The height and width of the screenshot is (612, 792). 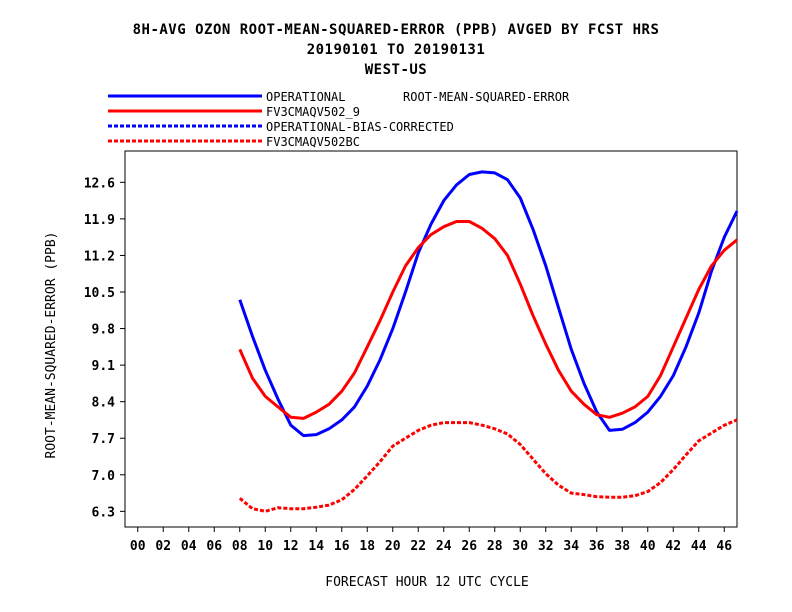 I want to click on y-tick-label: 11.2, so click(x=99, y=256).